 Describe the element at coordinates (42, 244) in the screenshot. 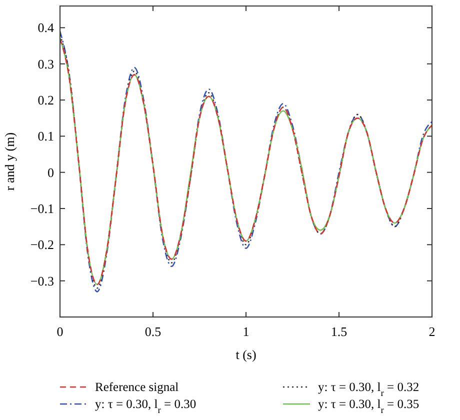

I see `y-tick-label: −0.2` at that location.